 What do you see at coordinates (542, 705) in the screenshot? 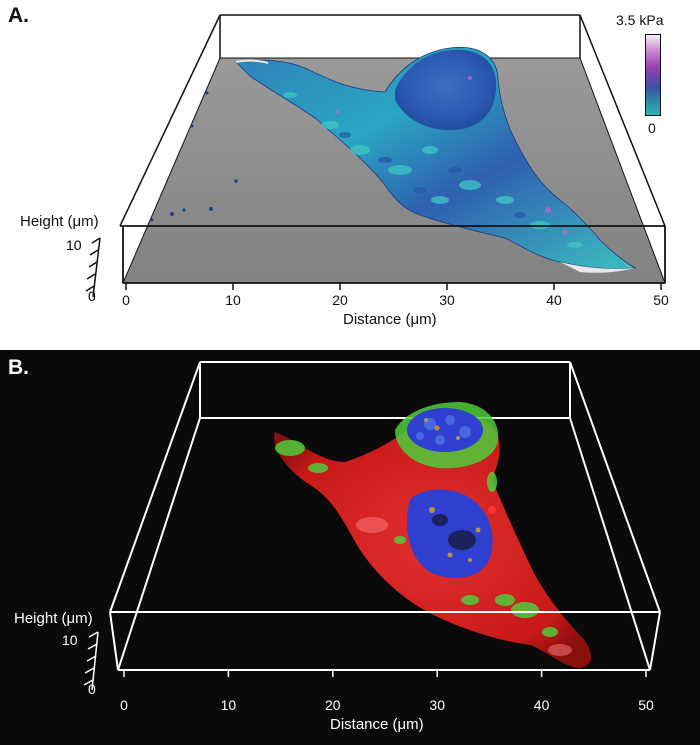
I see `panel-b-distance-tick-label: 40` at bounding box center [542, 705].